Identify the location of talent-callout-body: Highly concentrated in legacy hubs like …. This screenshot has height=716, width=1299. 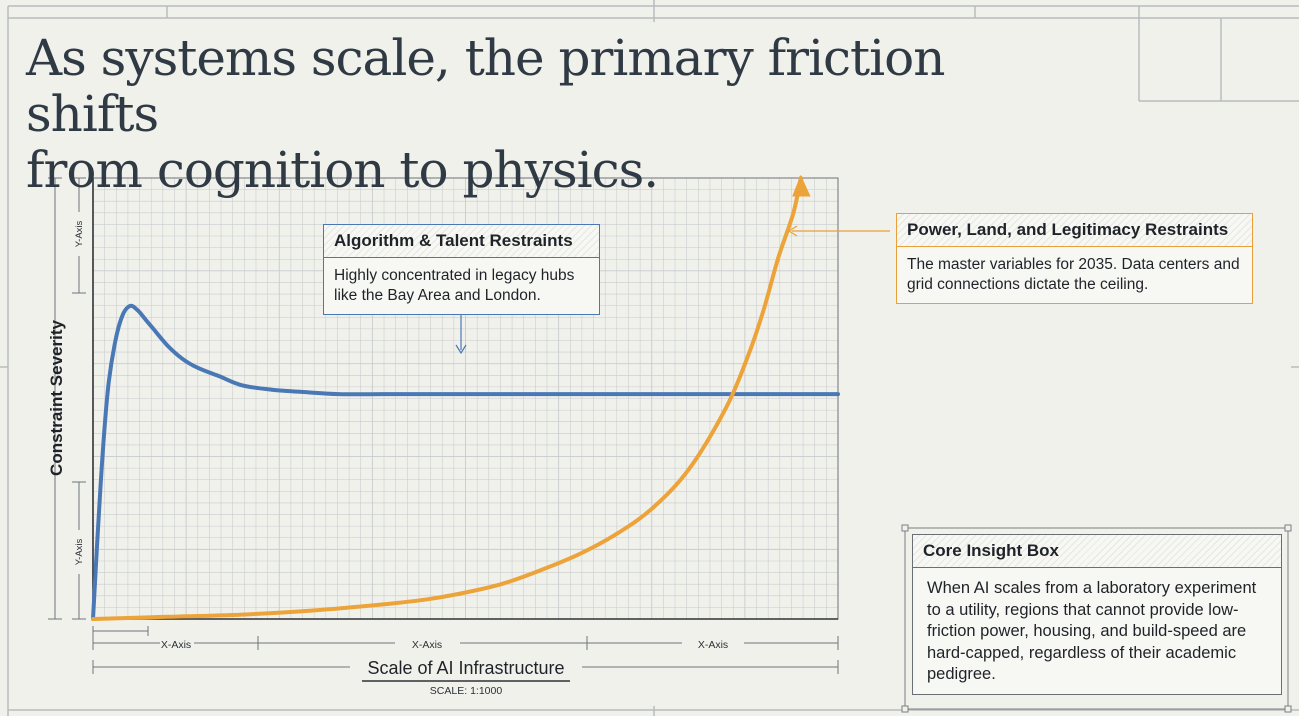
(454, 285).